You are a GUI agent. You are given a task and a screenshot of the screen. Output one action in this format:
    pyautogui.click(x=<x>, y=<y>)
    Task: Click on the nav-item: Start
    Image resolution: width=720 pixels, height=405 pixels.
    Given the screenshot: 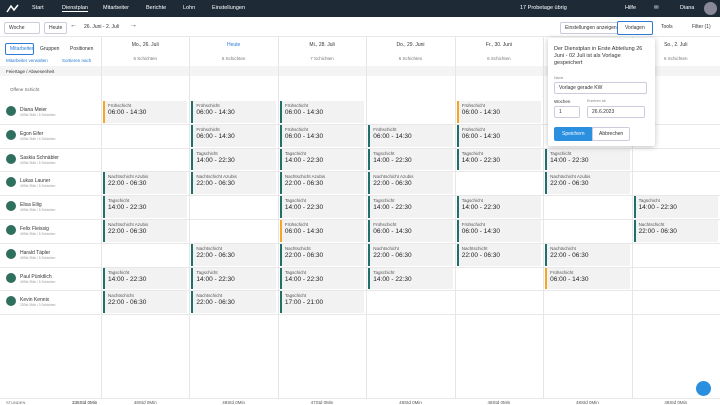 What is the action you would take?
    pyautogui.click(x=38, y=8)
    